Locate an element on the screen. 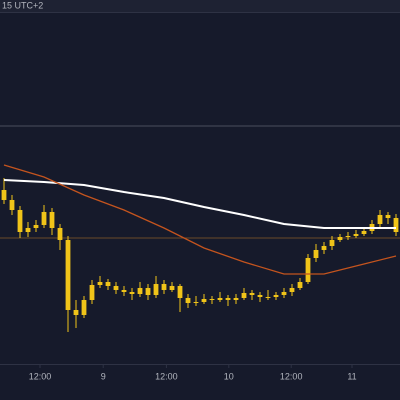 Image resolution: width=400 pixels, height=400 pixels. chart-subtitle: 15 UTC+2 is located at coordinates (22, 5).